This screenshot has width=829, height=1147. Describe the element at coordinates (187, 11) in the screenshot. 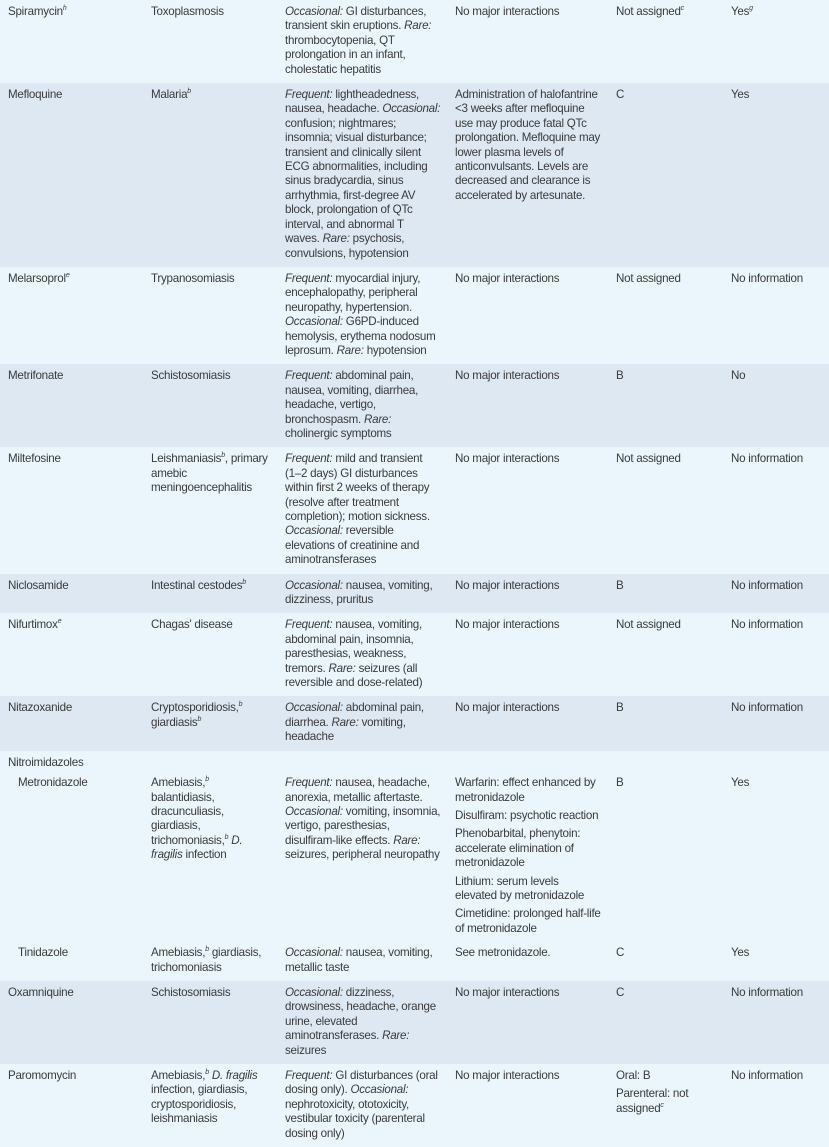

I see `text-segment: Toxoplasmosis` at that location.